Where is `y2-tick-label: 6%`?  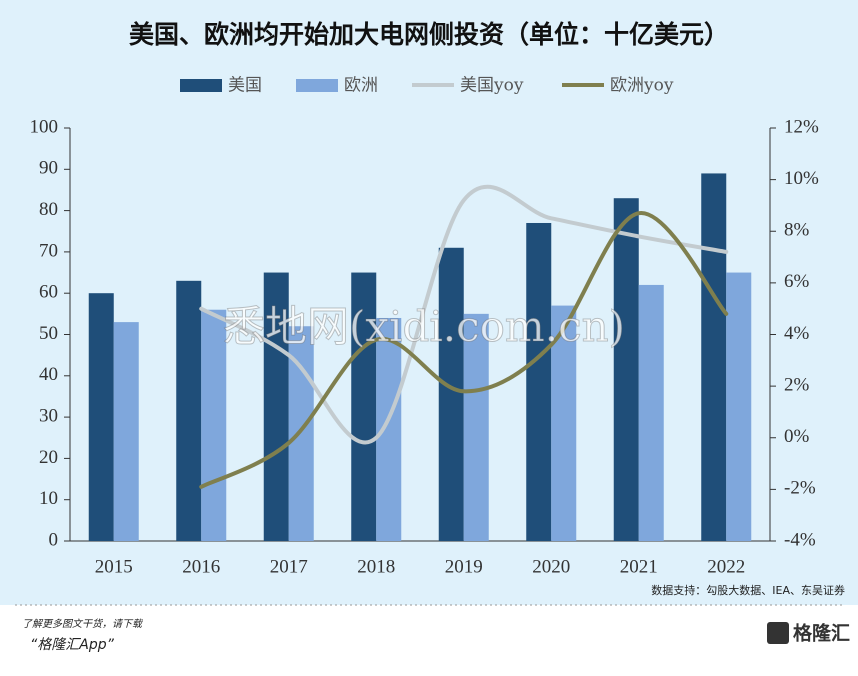
y2-tick-label: 6% is located at coordinates (797, 281).